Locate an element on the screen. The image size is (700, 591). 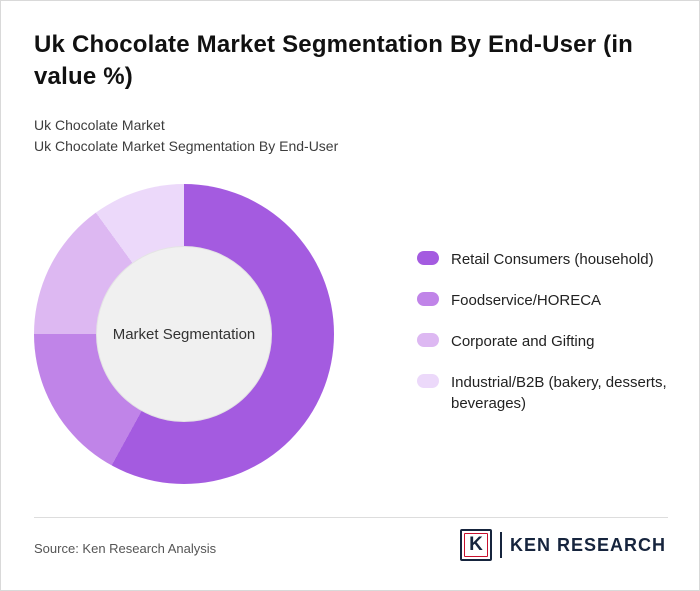
source-text: Source: Ken Research Analysis is located at coordinates (125, 548).